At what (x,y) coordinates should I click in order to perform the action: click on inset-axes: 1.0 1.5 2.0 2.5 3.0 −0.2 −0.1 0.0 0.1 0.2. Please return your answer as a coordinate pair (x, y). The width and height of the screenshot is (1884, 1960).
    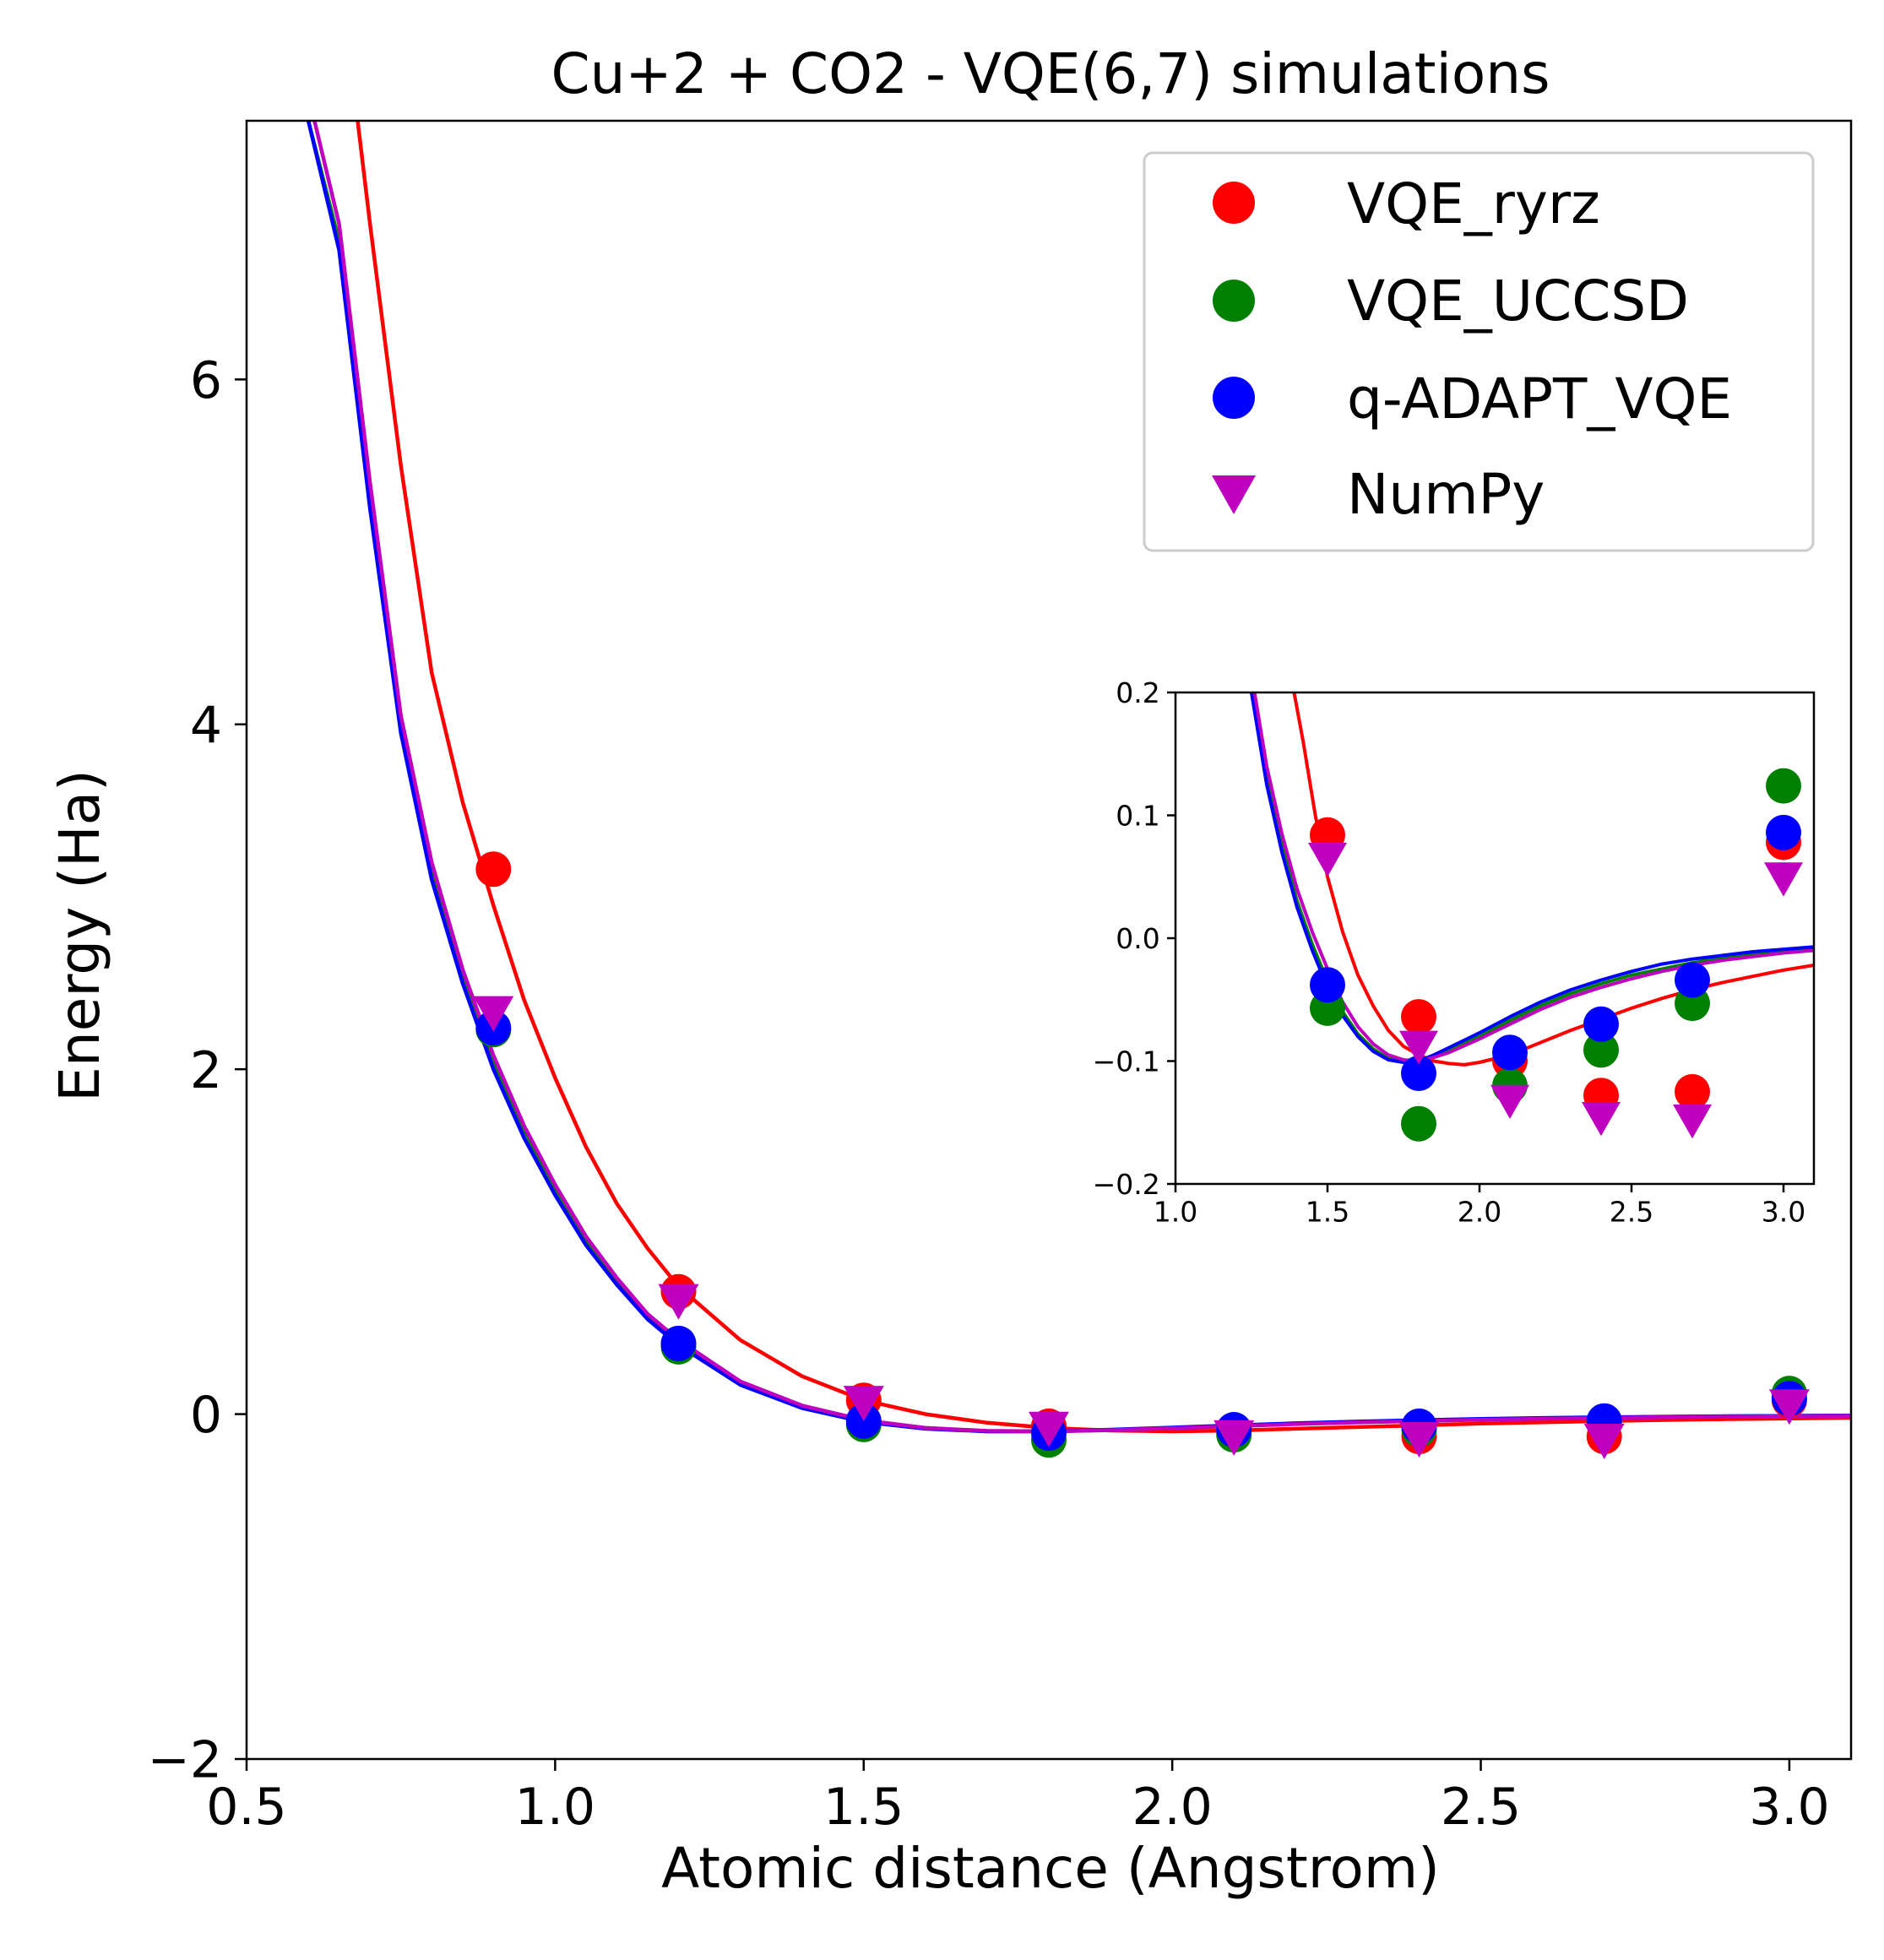
    Looking at the image, I should click on (1454, 952).